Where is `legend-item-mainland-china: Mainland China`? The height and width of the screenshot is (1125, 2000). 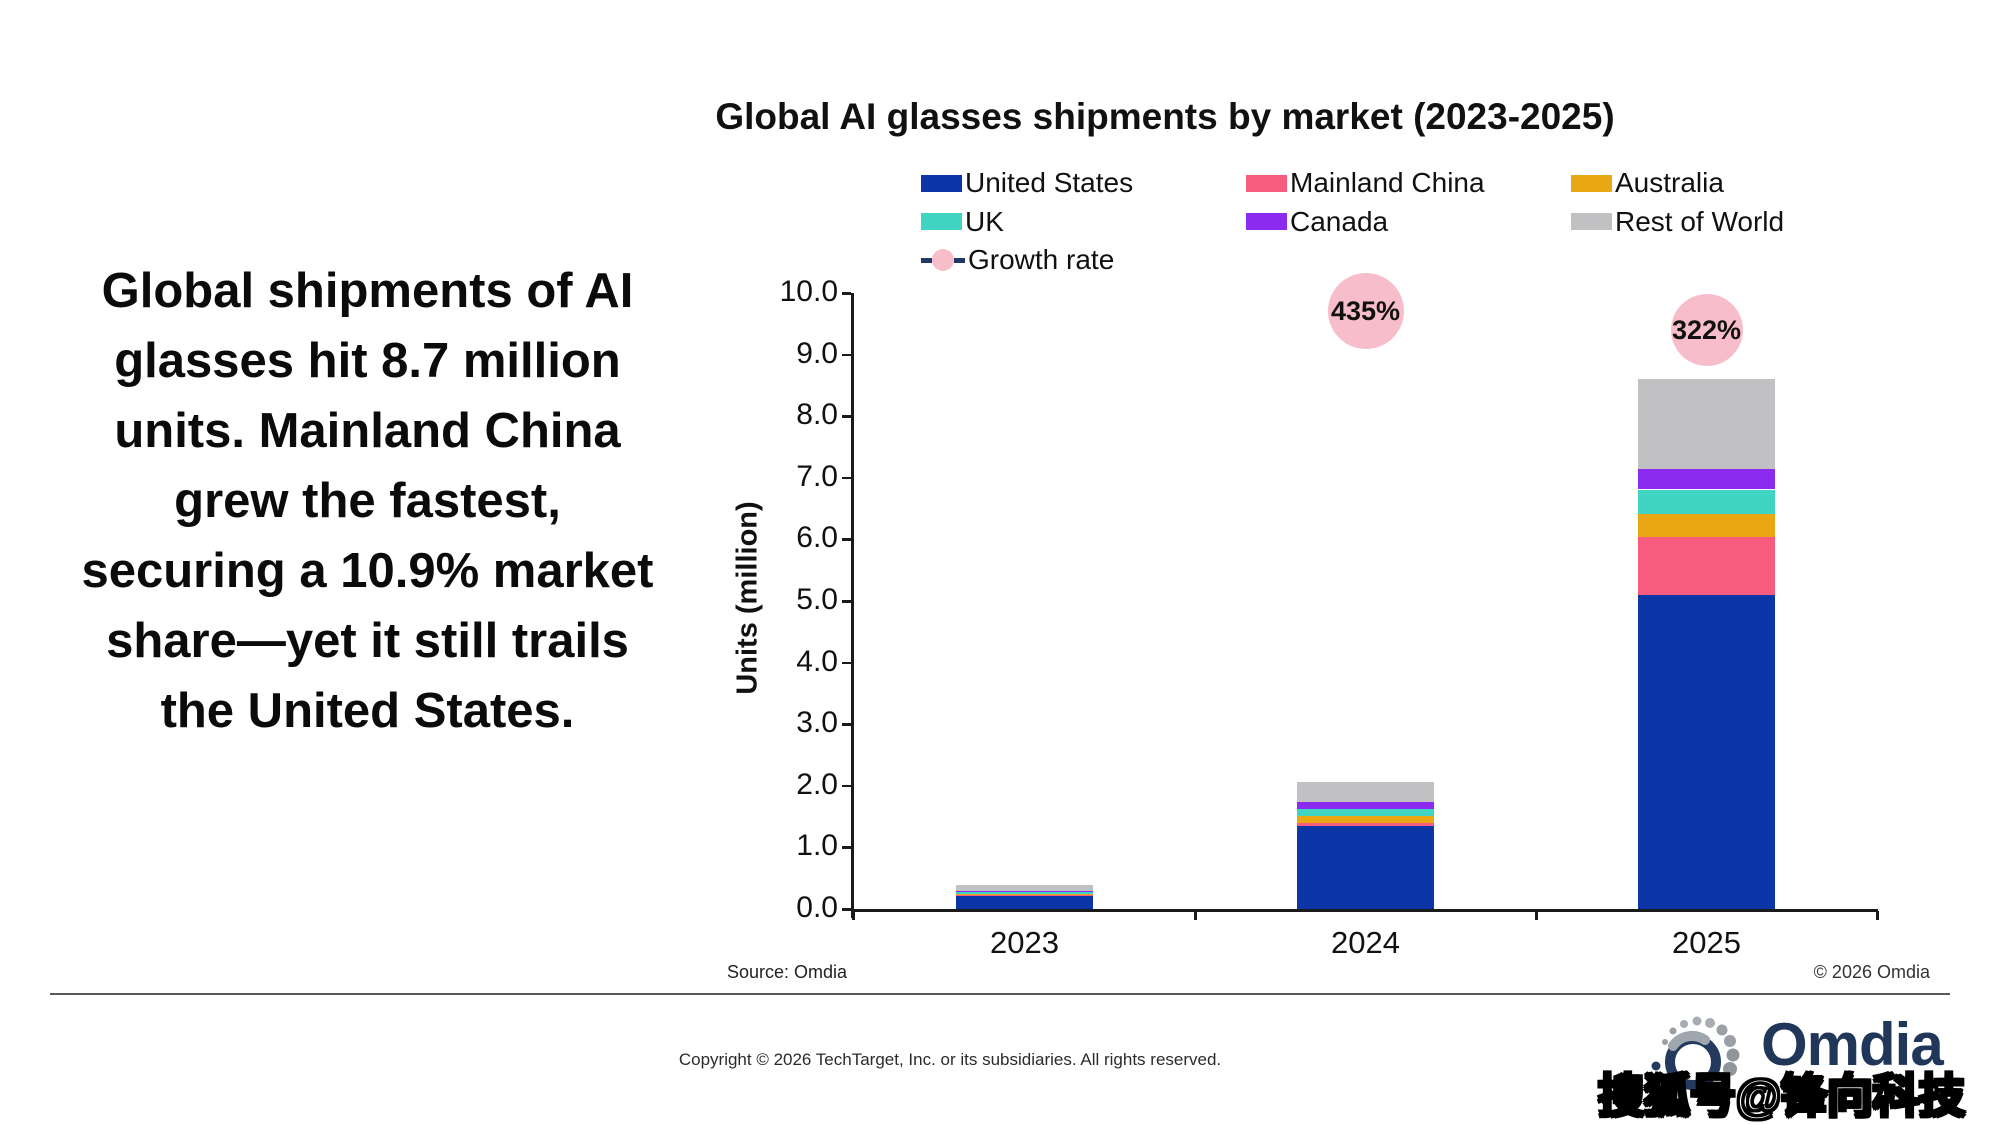 legend-item-mainland-china: Mainland China is located at coordinates (1365, 182).